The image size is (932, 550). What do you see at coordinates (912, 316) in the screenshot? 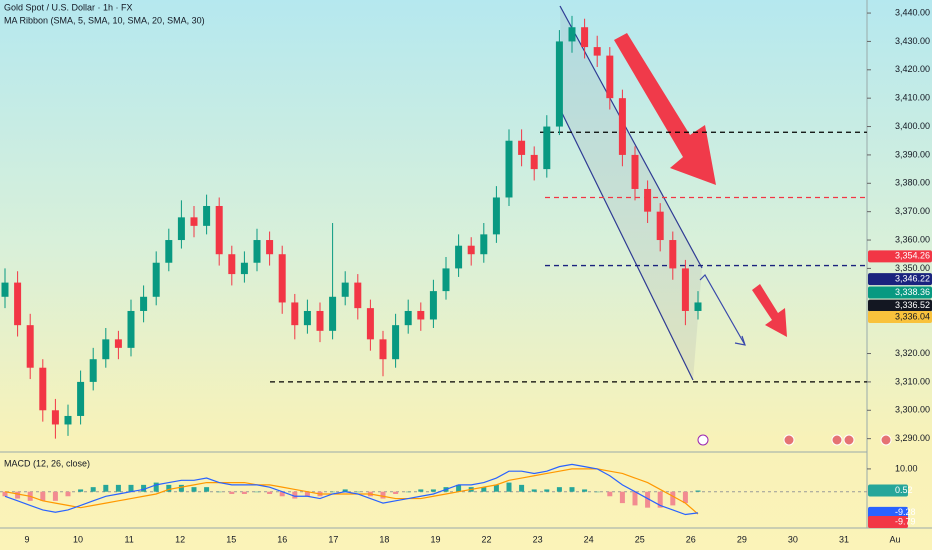
I see `price-tag-label: 3,336.04` at bounding box center [912, 316].